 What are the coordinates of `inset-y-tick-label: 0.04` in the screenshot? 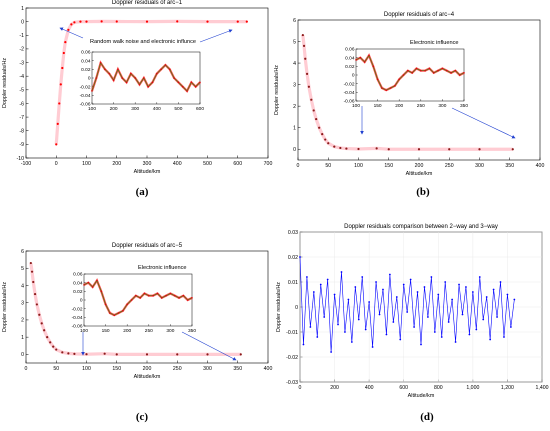 It's located at (86, 61).